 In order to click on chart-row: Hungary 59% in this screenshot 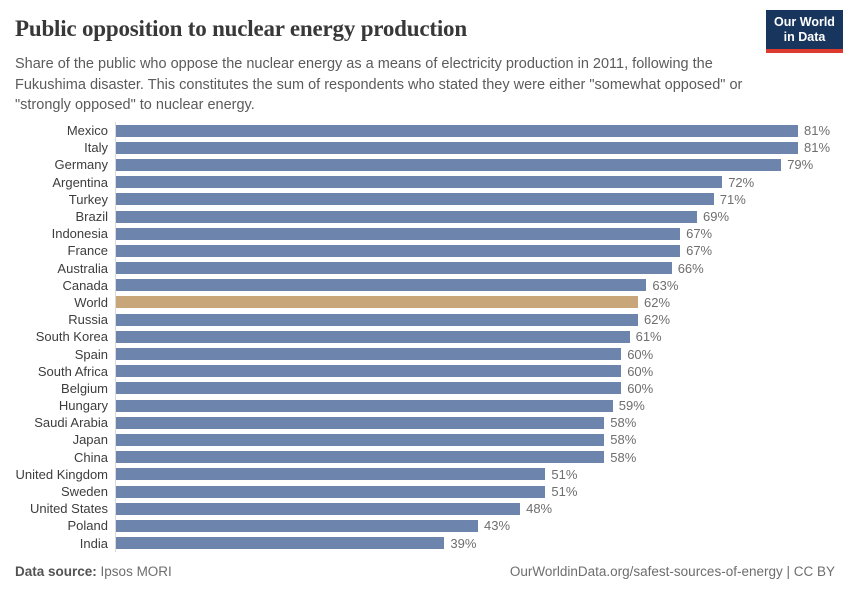, I will do `click(425, 406)`.